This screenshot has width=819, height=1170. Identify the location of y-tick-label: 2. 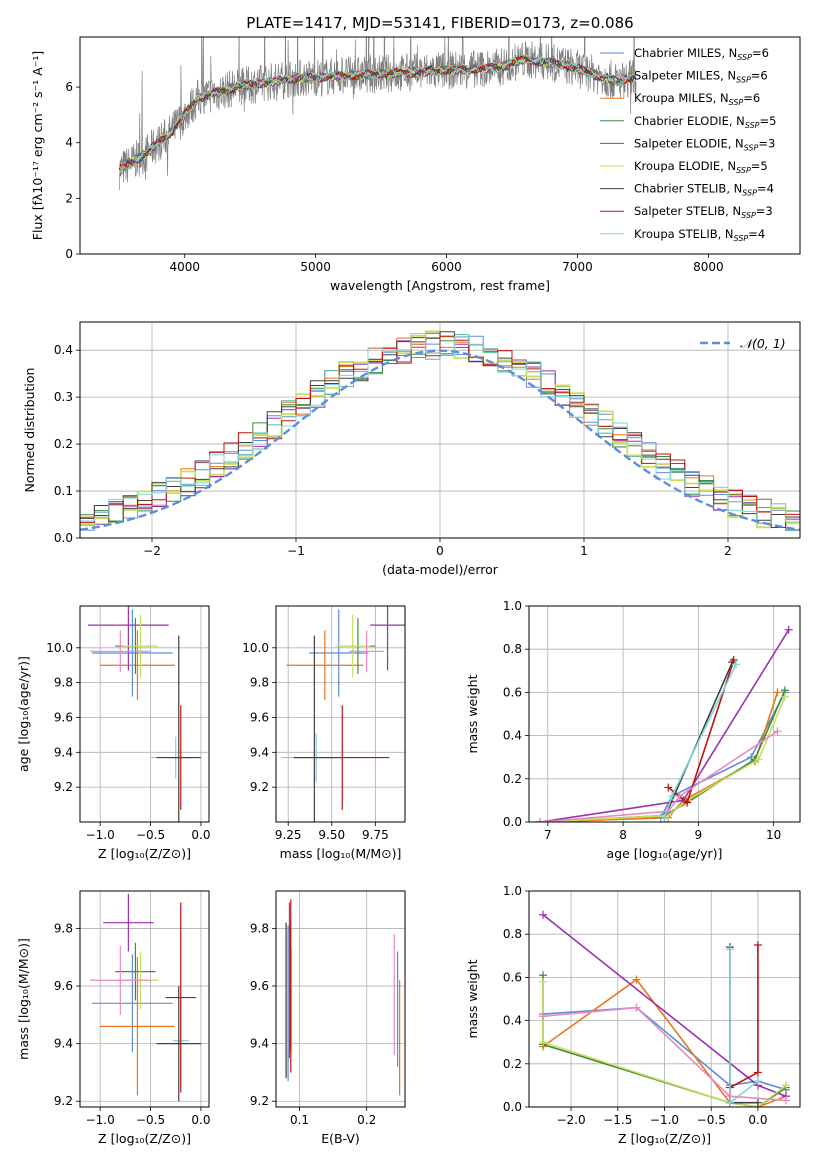
(69, 198).